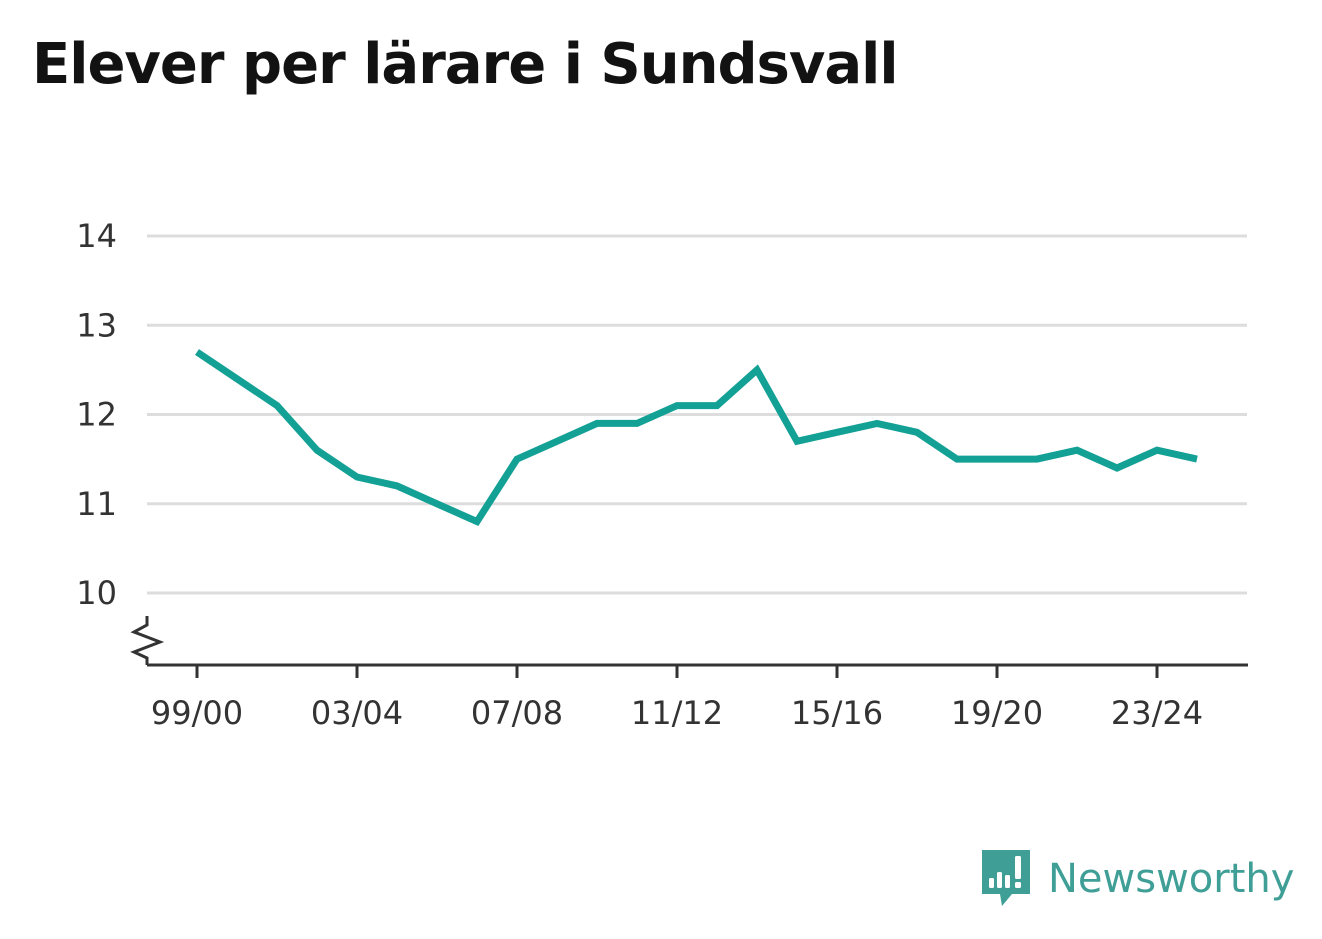 Image resolution: width=1322 pixels, height=939 pixels. I want to click on x-tick-label: 03/04, so click(357, 713).